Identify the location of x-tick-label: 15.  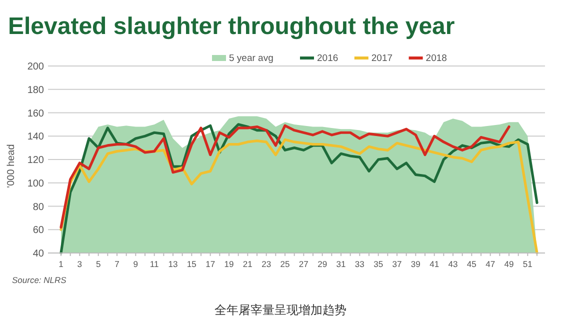
(191, 264).